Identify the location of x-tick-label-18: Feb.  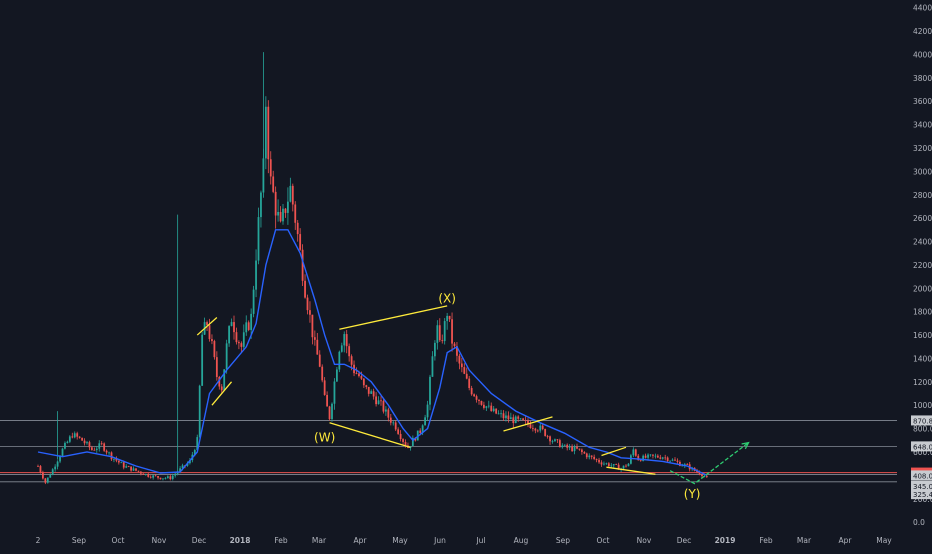
(766, 540).